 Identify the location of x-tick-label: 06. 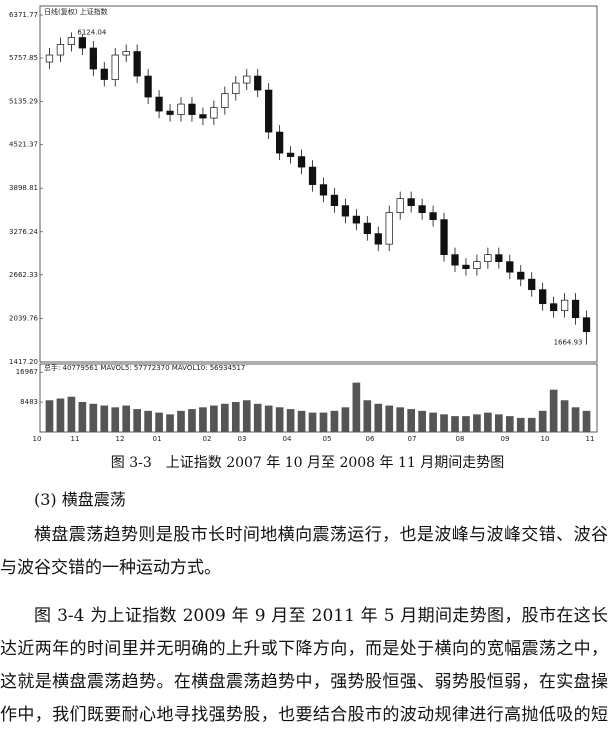
(370, 439).